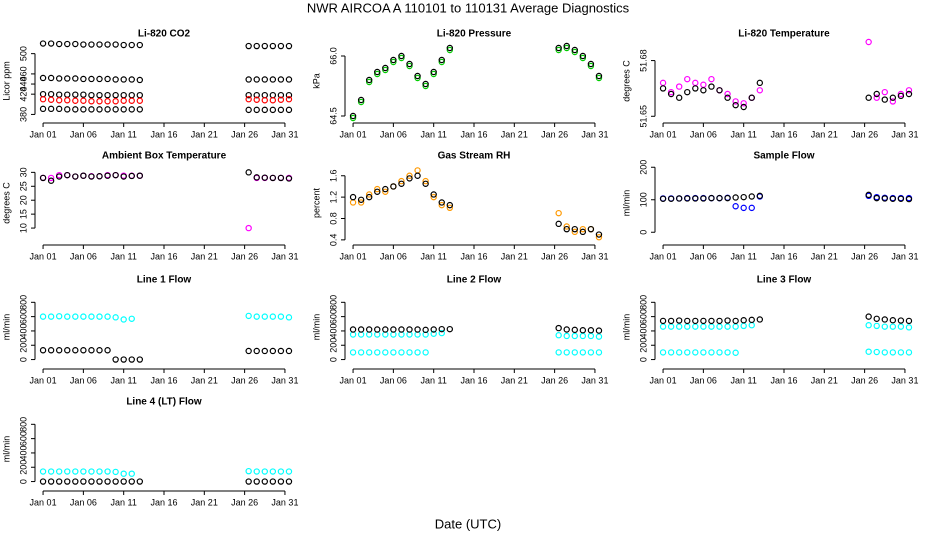  Describe the element at coordinates (23, 228) in the screenshot. I see `y-tick-label: 10` at that location.